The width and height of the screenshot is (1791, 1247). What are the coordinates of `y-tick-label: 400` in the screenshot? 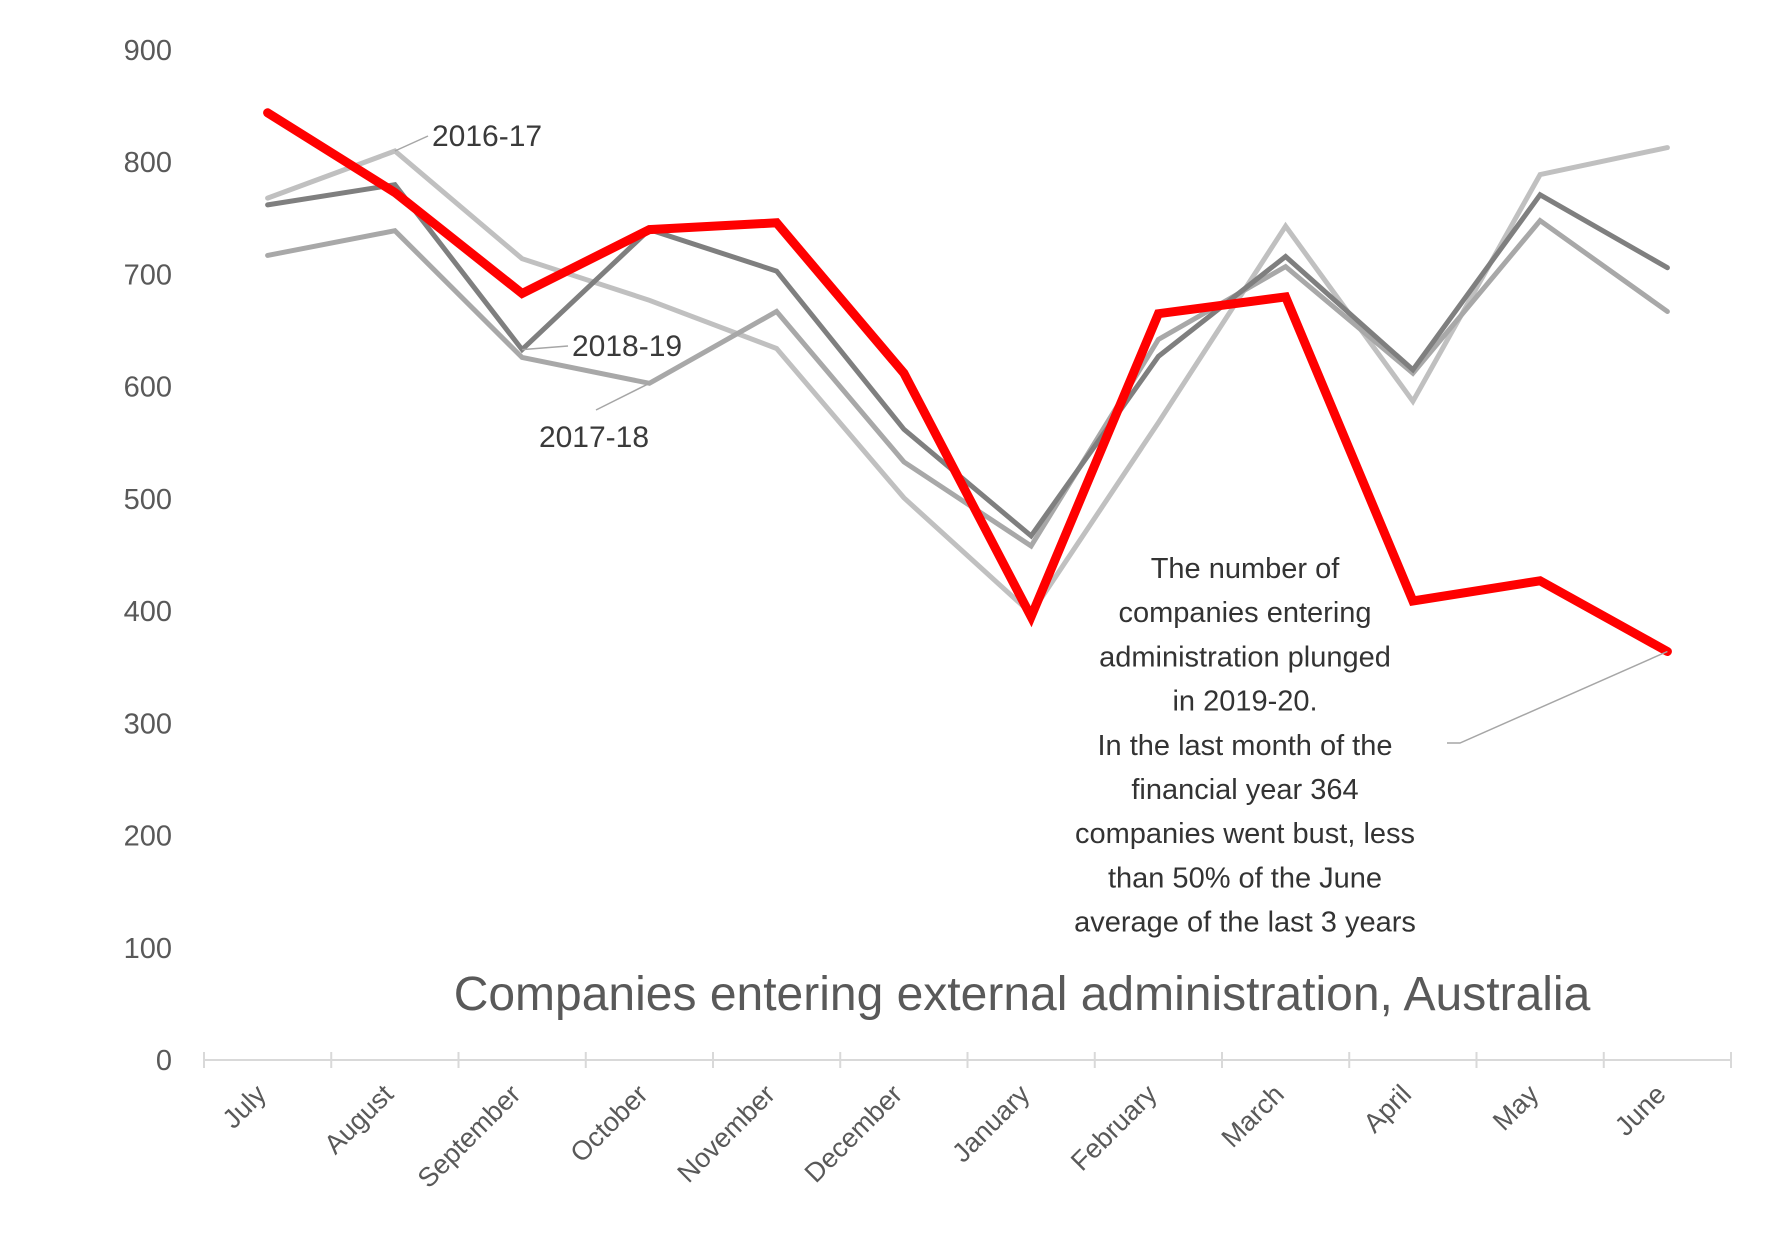 It's located at (148, 612).